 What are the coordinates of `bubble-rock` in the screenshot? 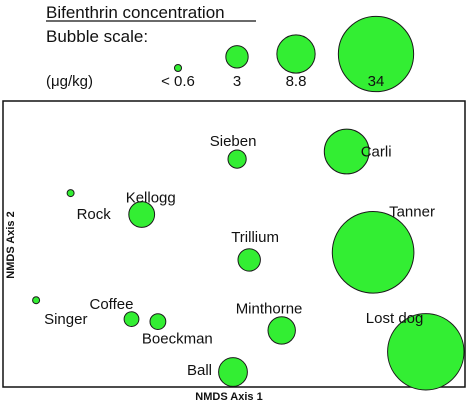 It's located at (70, 193).